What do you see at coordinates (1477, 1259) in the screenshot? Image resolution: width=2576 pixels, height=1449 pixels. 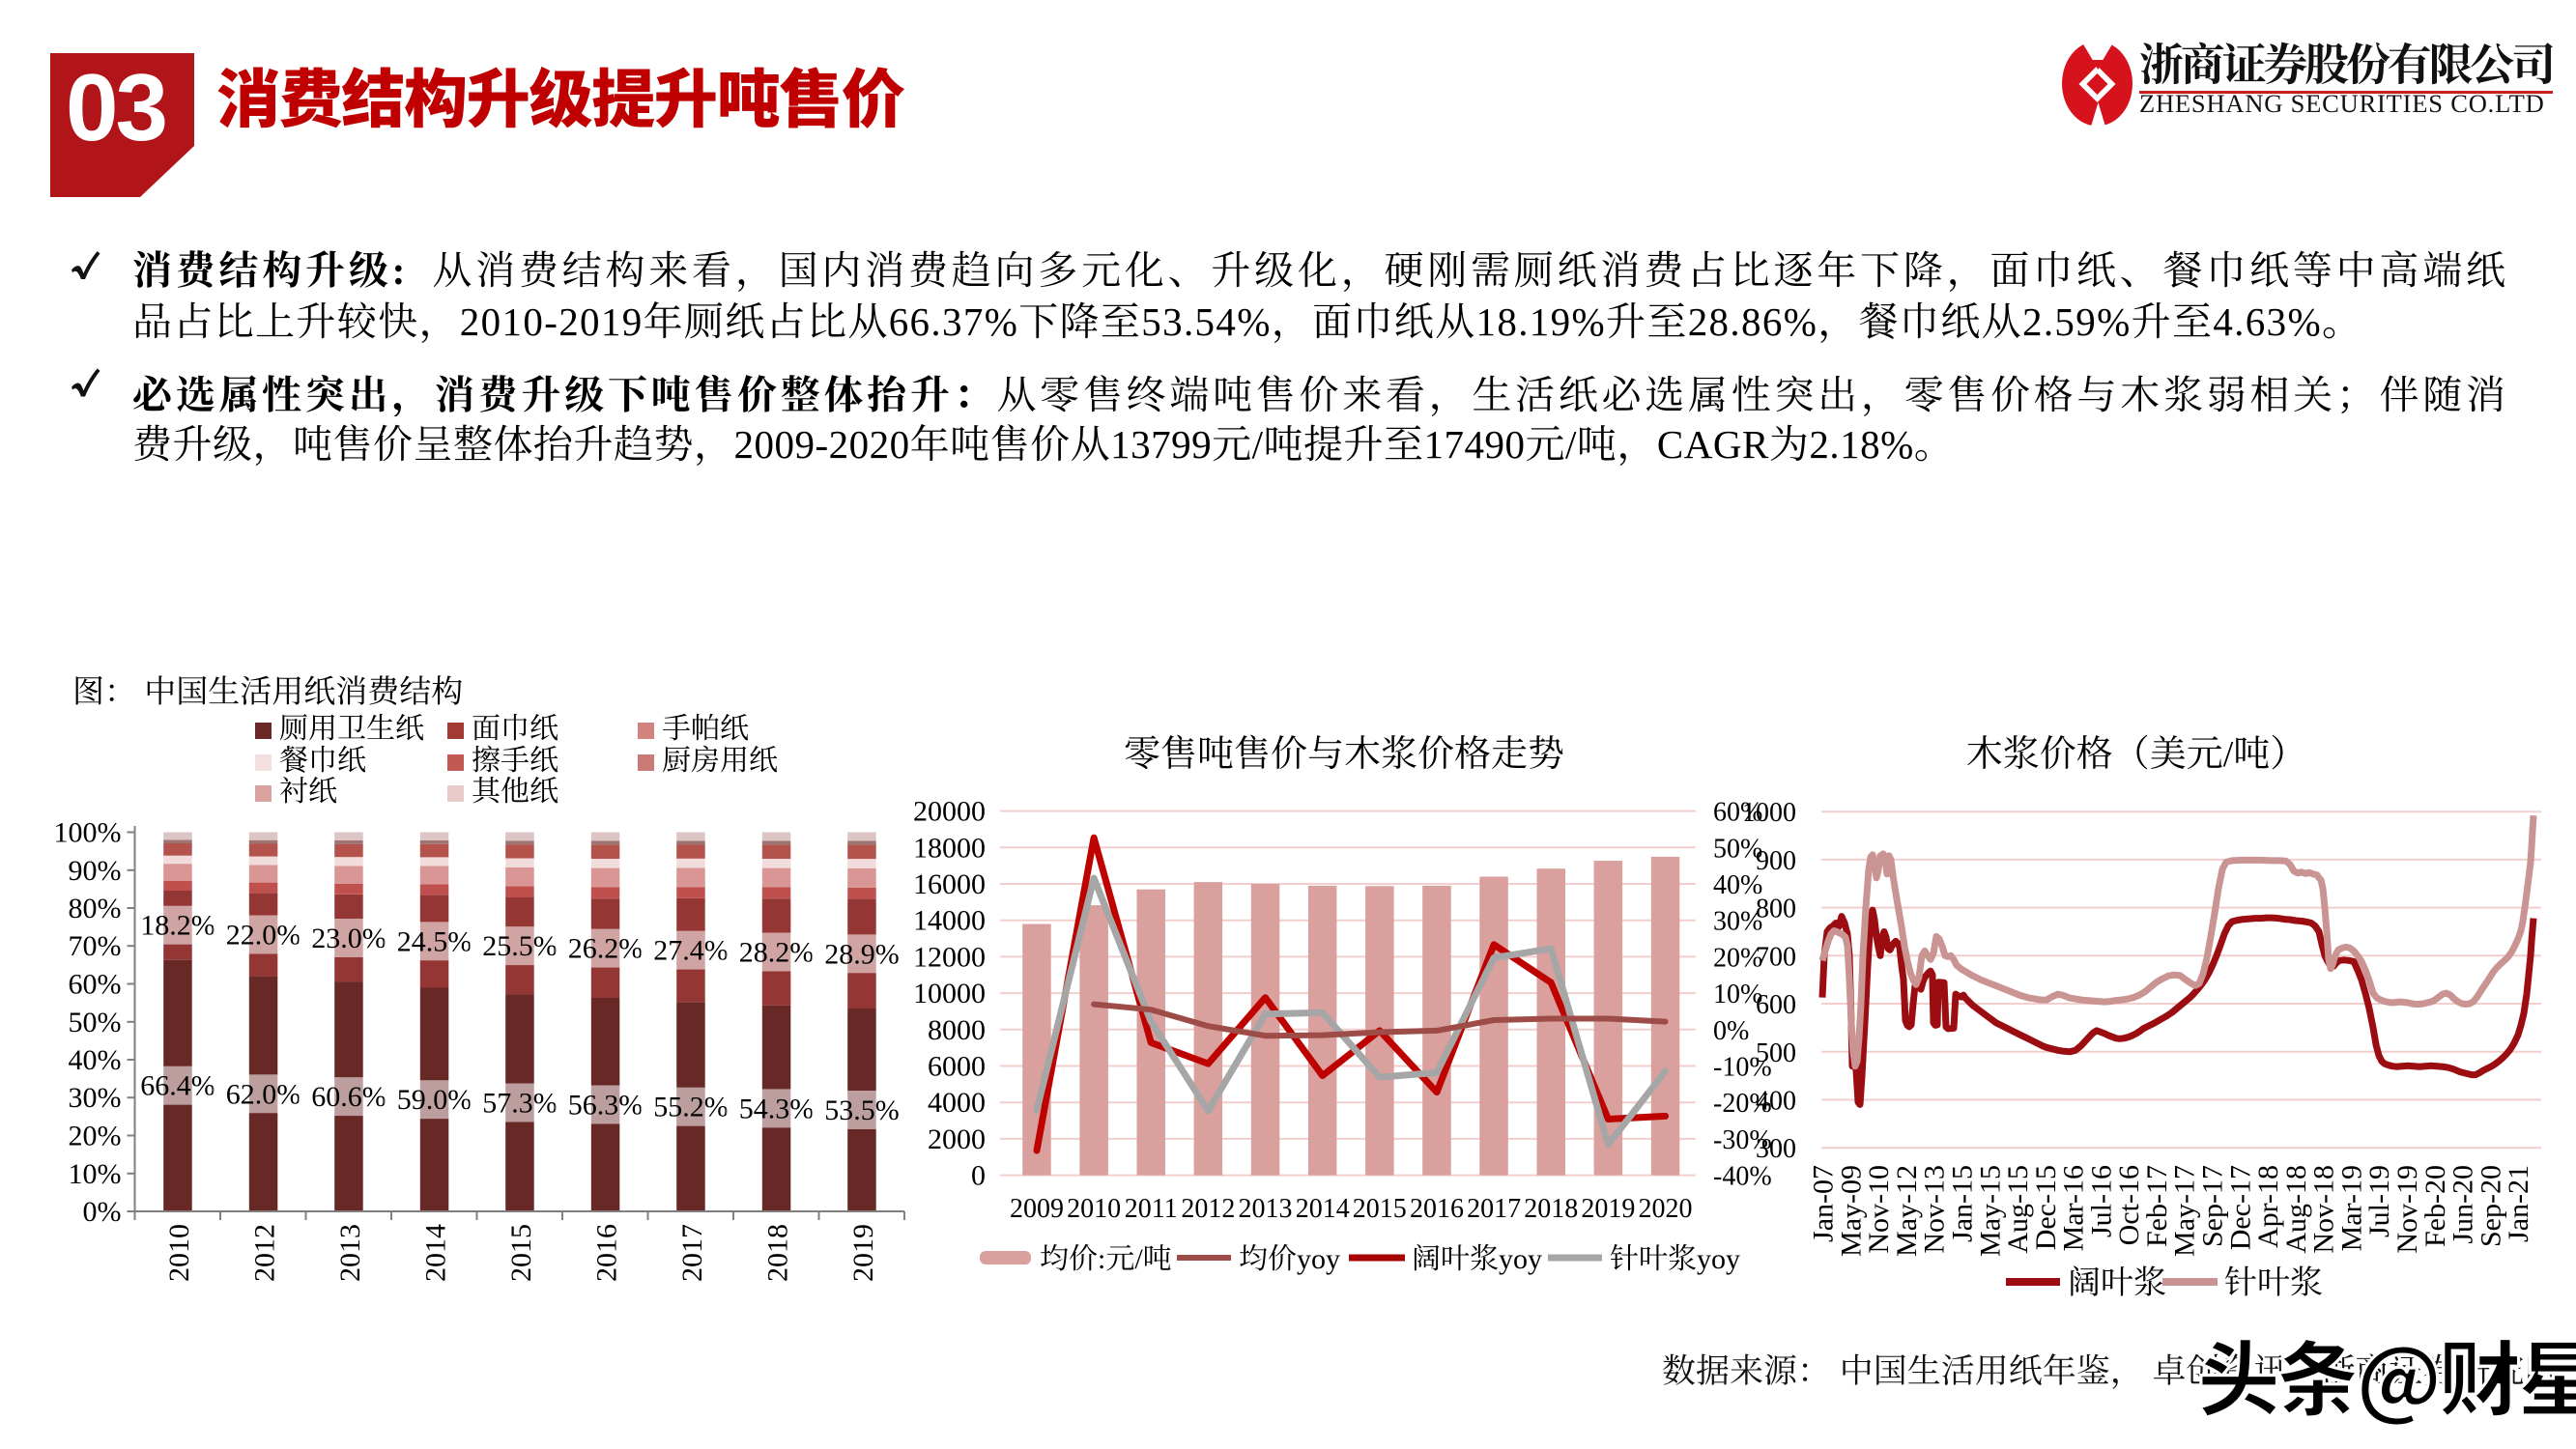 I see `svg-text: 阔叶浆yoy` at bounding box center [1477, 1259].